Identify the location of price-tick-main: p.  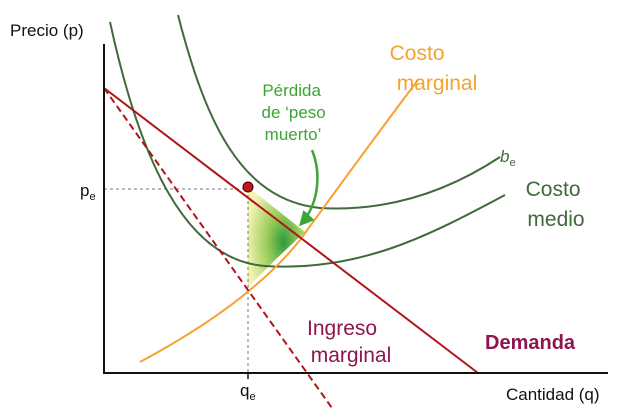
(84, 190).